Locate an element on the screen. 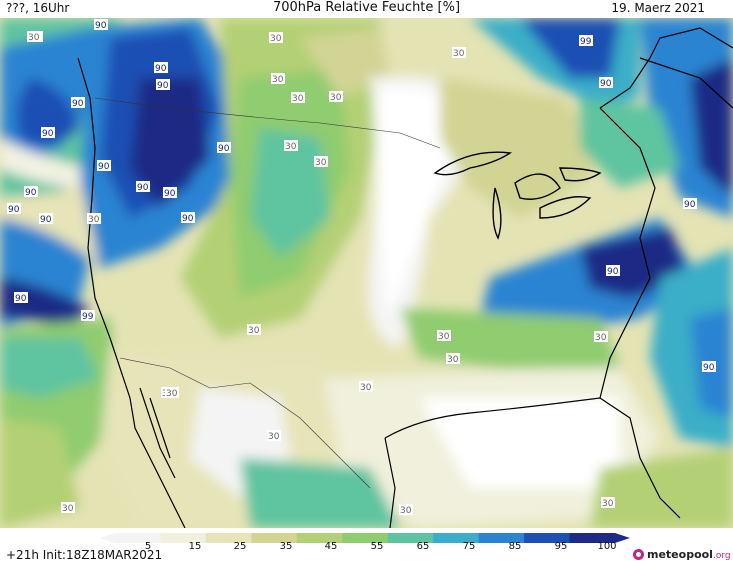 This screenshot has width=733, height=566. color-legend is located at coordinates (365, 538).